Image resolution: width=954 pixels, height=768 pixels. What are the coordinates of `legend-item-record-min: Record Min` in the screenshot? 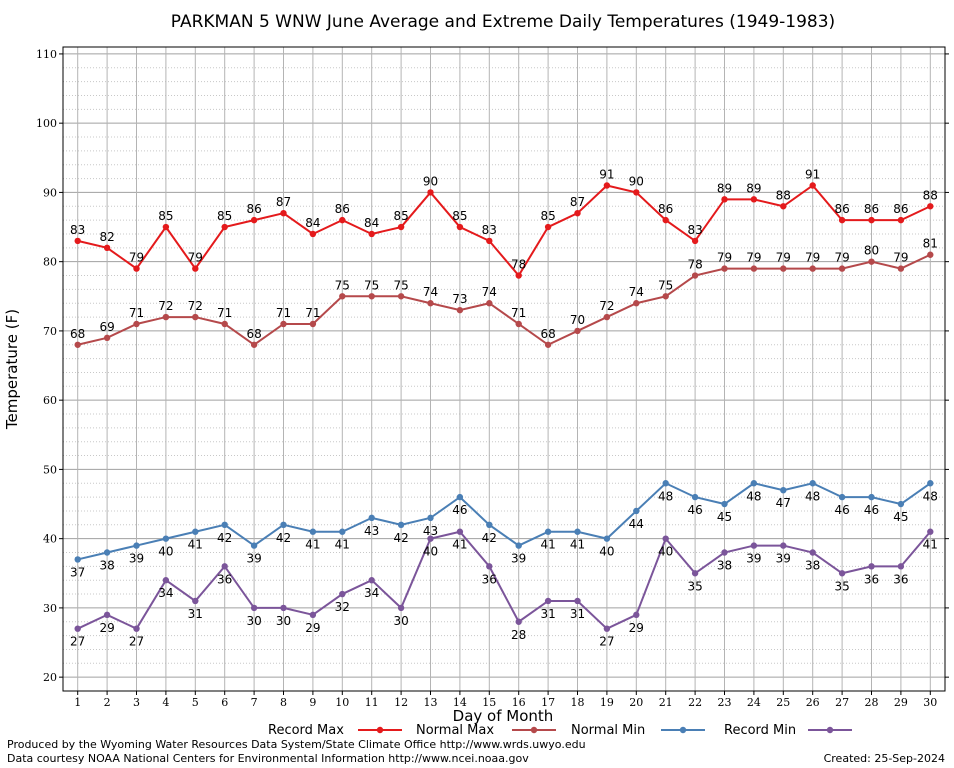 It's located at (788, 730).